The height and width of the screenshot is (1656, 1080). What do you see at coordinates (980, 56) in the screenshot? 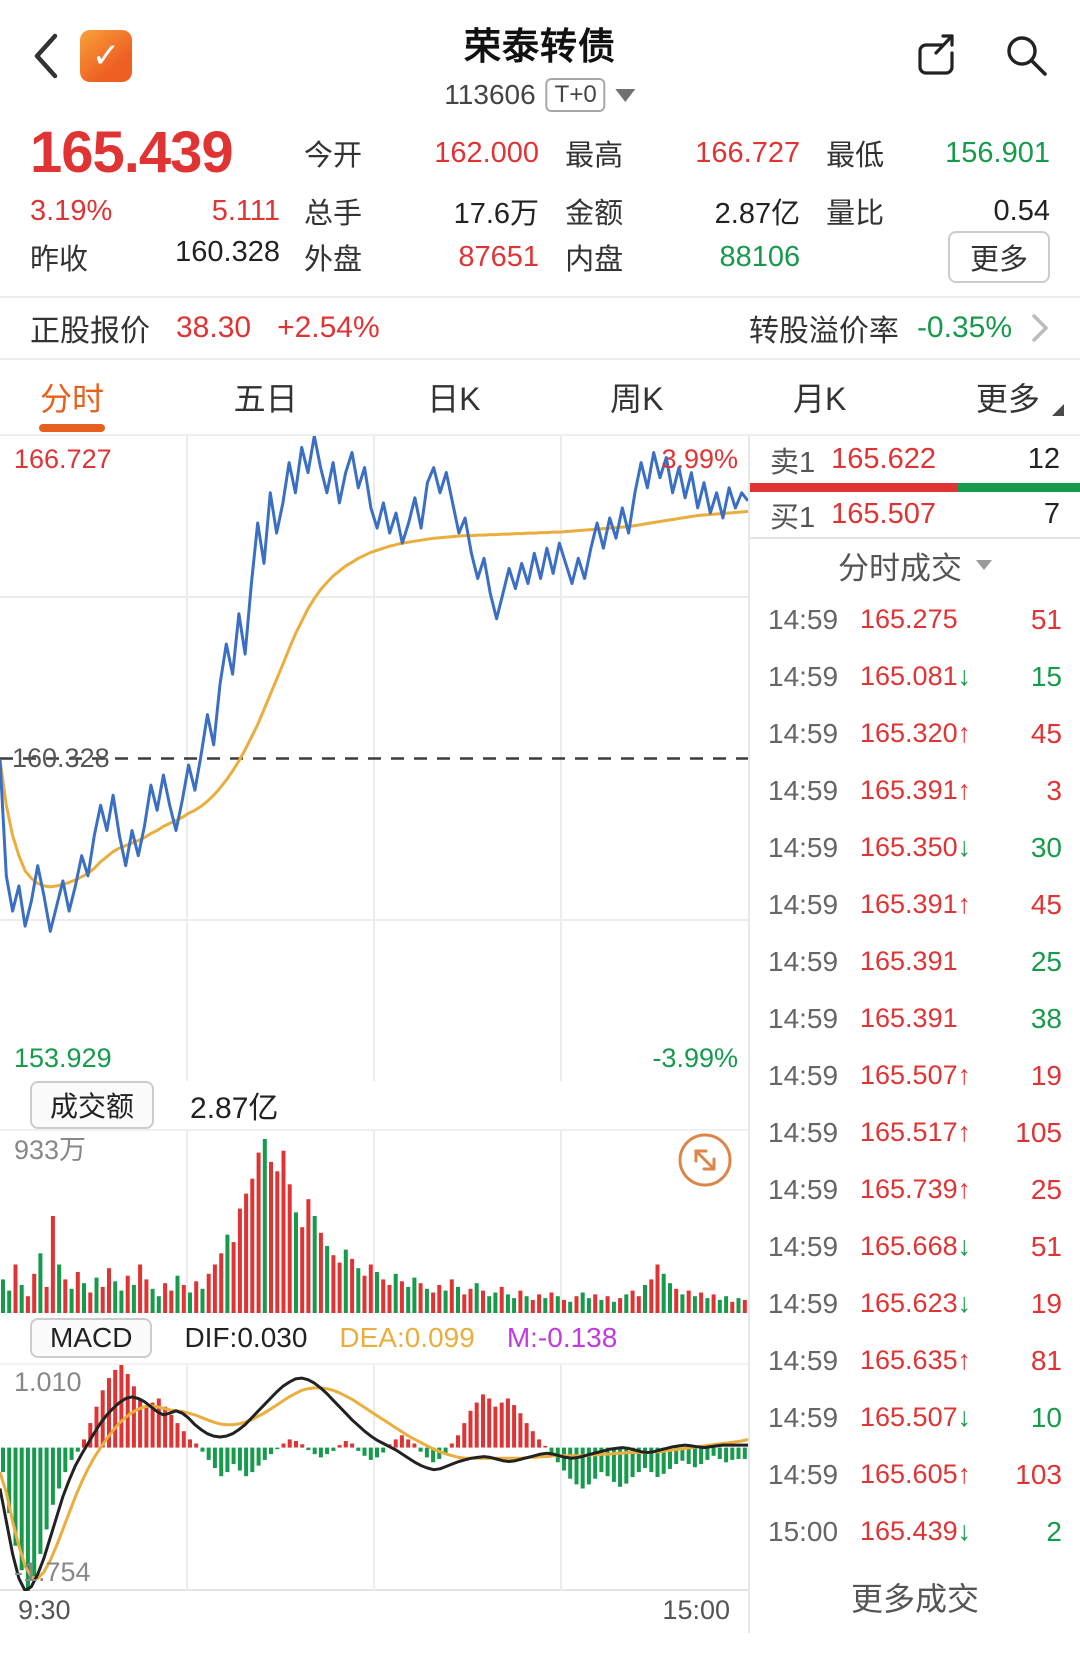
I see `header-actions` at bounding box center [980, 56].